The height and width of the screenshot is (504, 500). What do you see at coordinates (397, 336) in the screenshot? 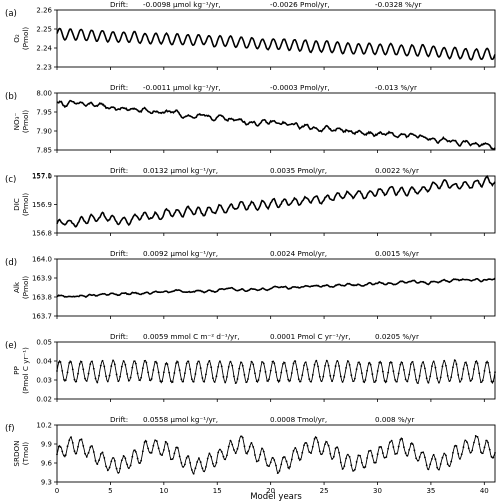
I see `drift-text: 0.0205 %/yr` at bounding box center [397, 336].